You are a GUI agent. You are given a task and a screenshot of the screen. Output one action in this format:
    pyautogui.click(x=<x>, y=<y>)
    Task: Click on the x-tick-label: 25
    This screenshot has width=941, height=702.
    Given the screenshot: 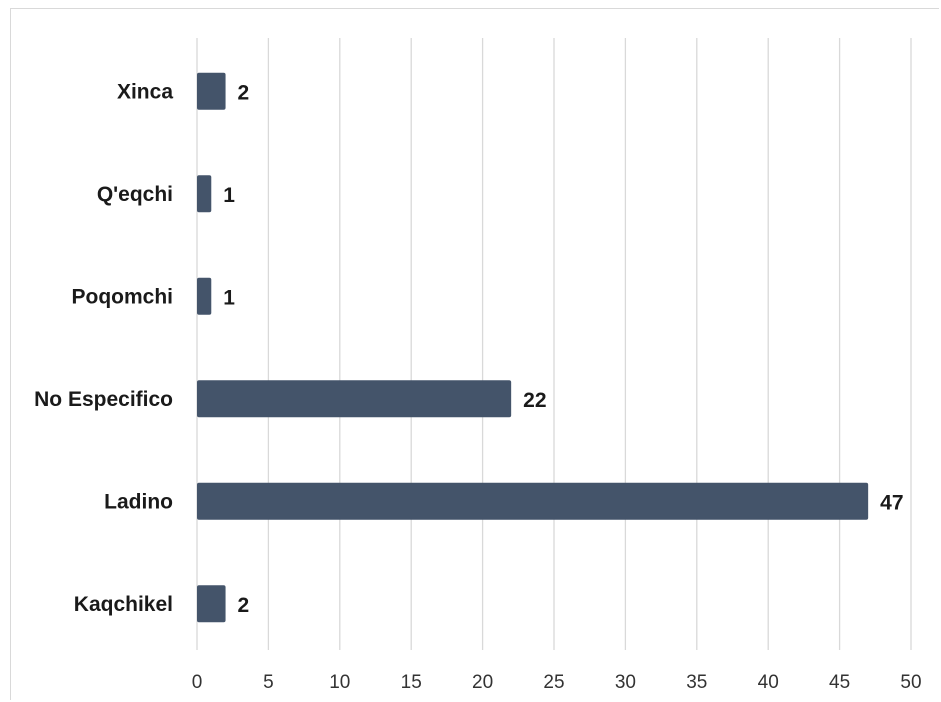 What is the action you would take?
    pyautogui.click(x=553, y=682)
    